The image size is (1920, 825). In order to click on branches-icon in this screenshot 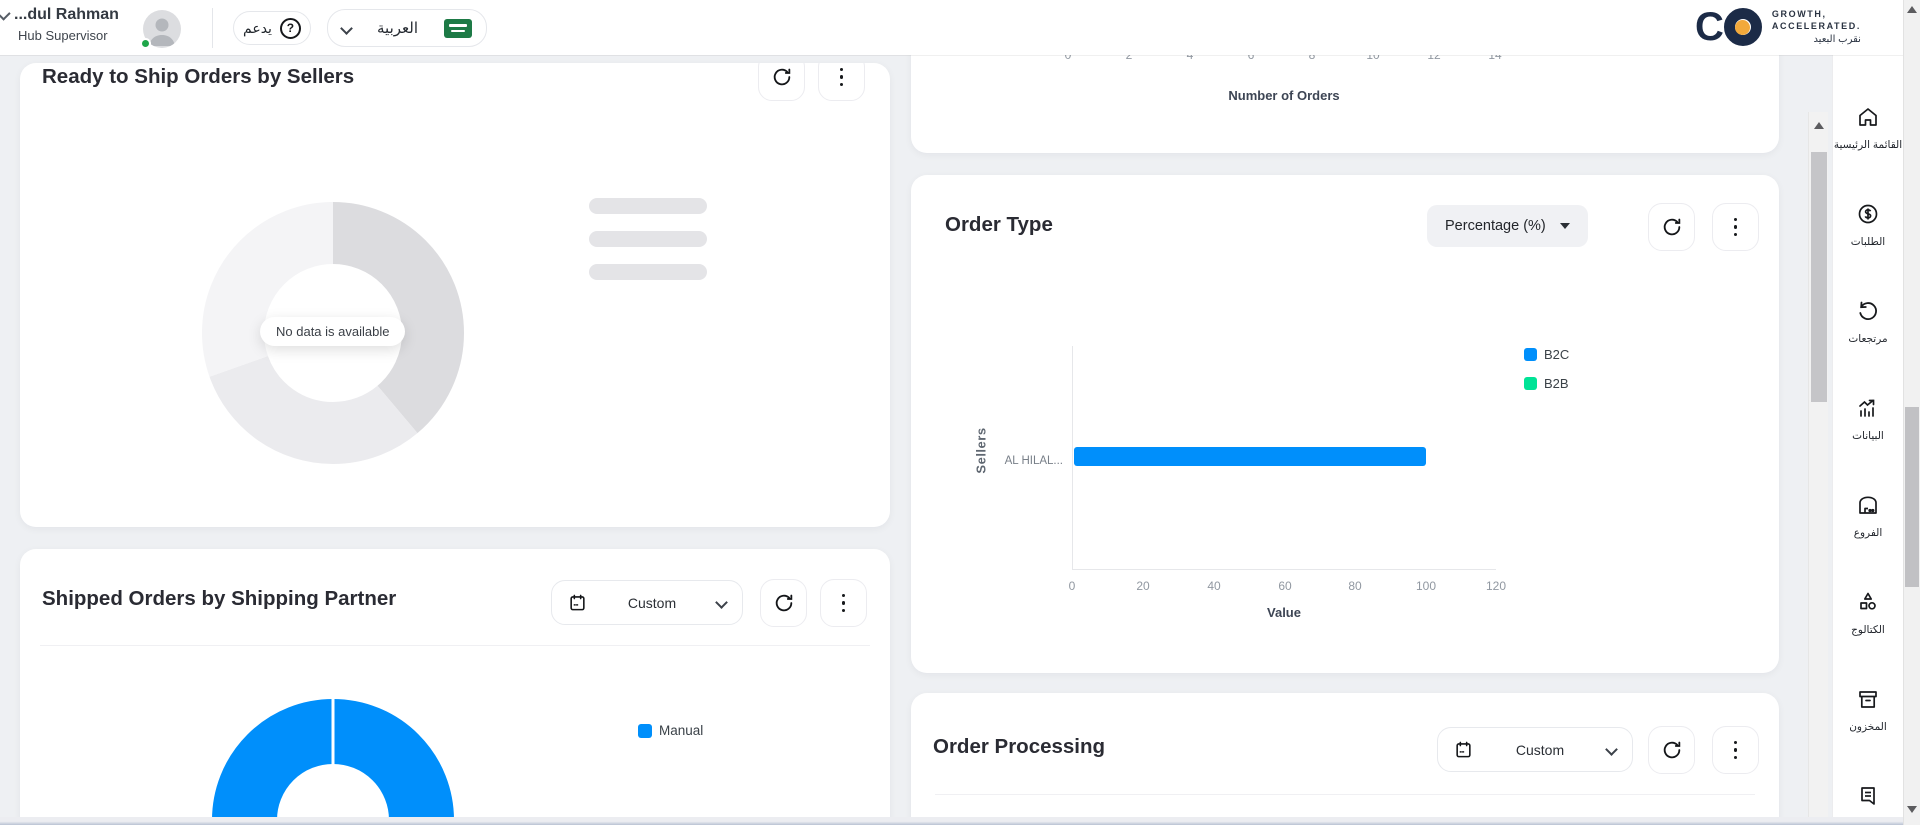, I will do `click(1868, 505)`.